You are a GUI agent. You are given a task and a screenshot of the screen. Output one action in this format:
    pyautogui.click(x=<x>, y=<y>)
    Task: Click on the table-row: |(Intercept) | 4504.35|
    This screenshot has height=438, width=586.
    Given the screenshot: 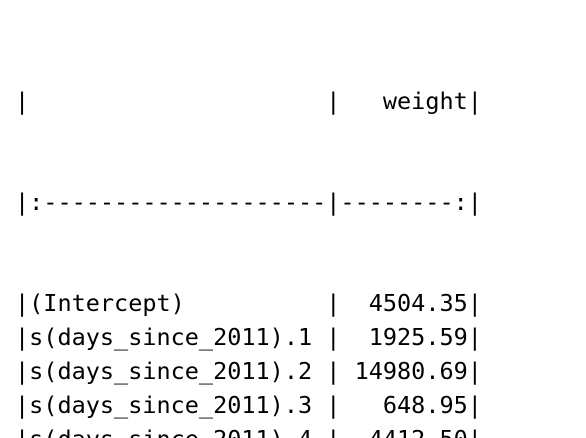 What is the action you would take?
    pyautogui.click(x=248, y=303)
    